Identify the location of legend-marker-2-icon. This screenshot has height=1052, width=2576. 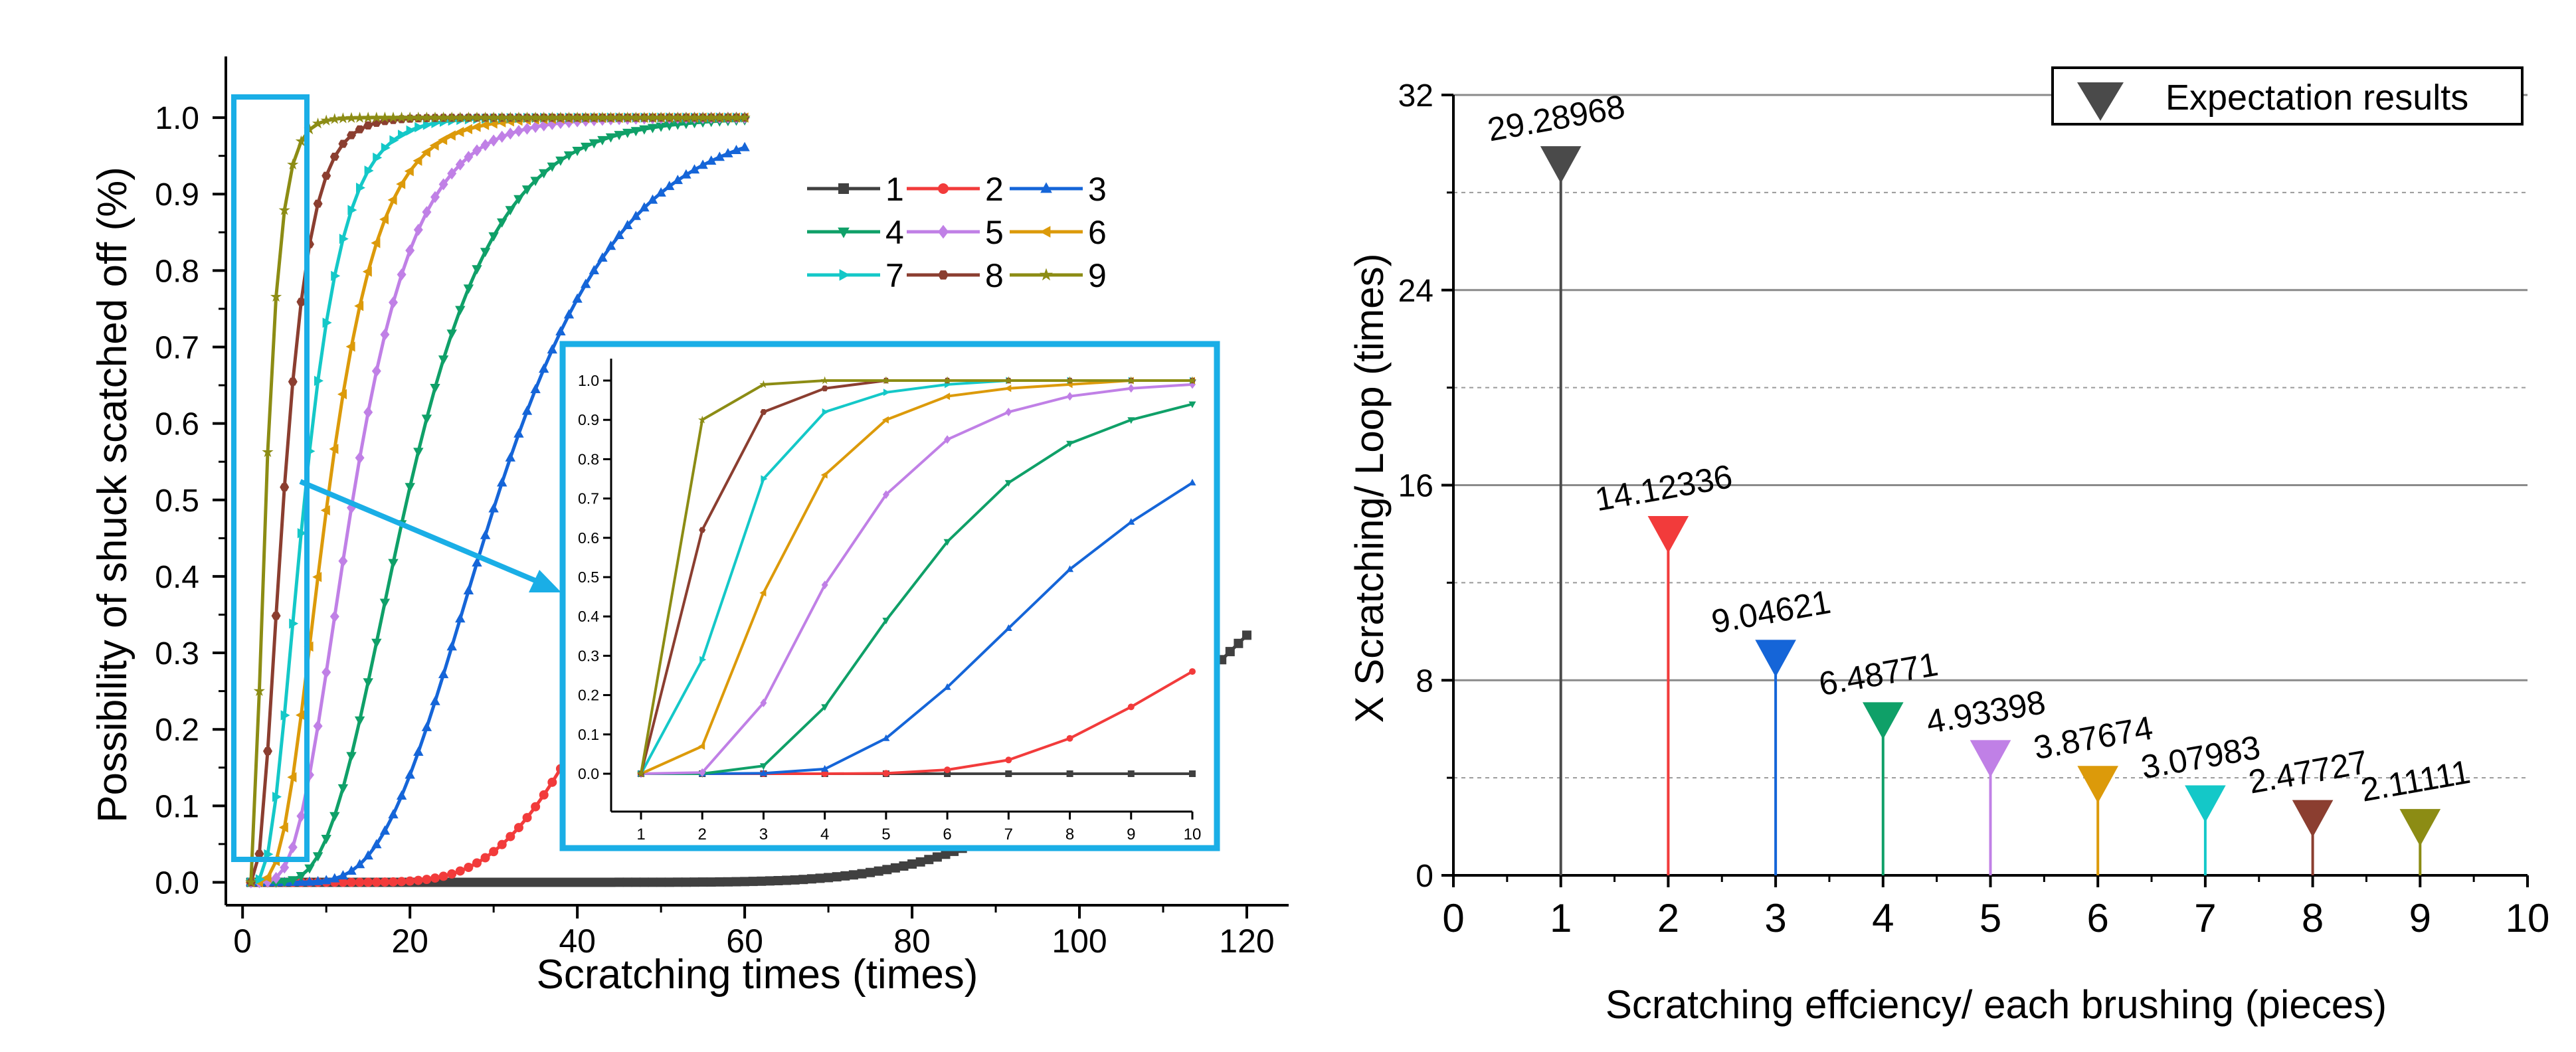
(943, 188).